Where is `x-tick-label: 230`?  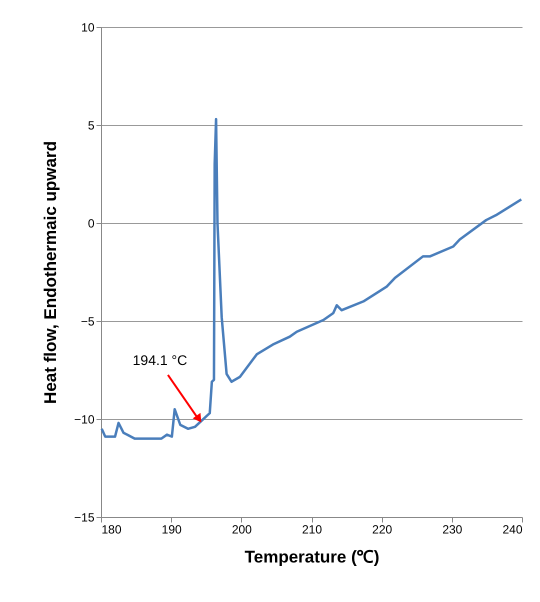
x-tick-label: 230 is located at coordinates (452, 529).